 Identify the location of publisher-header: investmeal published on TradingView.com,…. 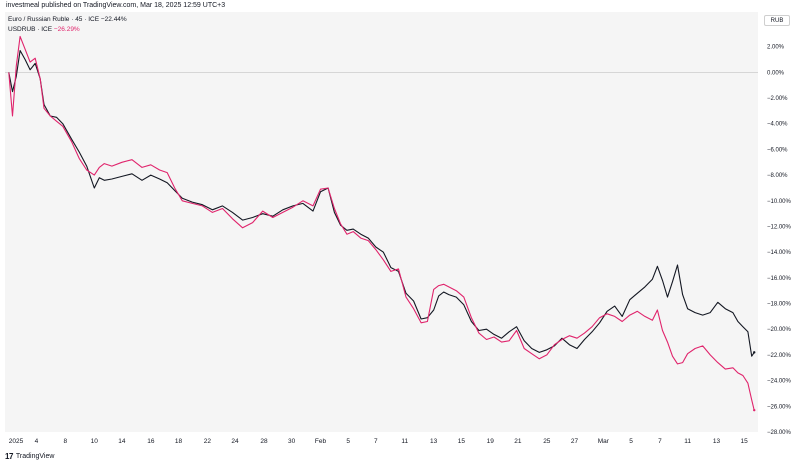
(400, 6).